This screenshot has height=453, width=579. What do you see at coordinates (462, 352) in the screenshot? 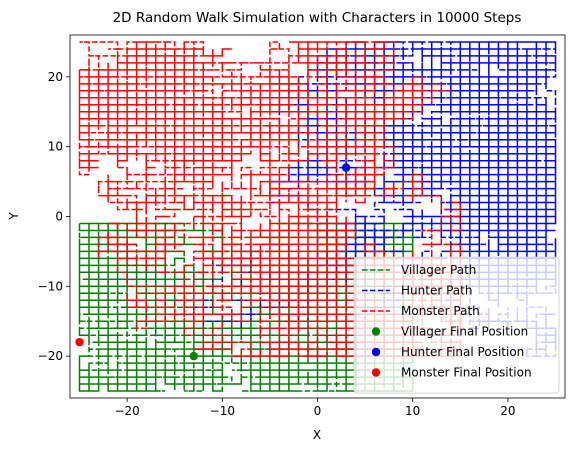
I see `legend-label: Hunter Final Position` at bounding box center [462, 352].